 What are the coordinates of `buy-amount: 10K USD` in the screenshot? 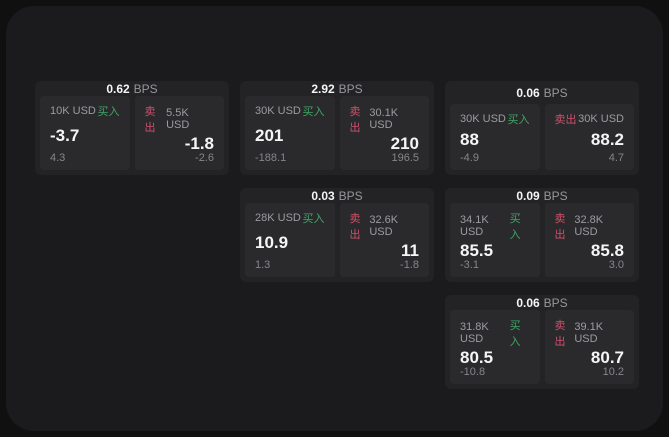 It's located at (73, 111).